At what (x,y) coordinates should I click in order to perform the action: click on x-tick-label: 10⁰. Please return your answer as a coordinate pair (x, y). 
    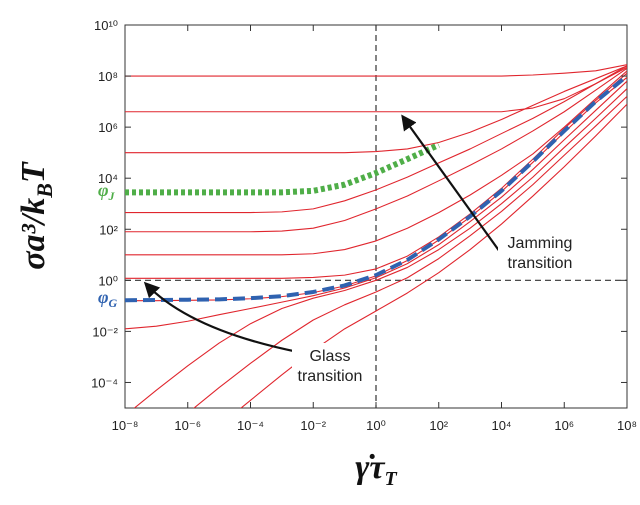
    Looking at the image, I should click on (376, 425).